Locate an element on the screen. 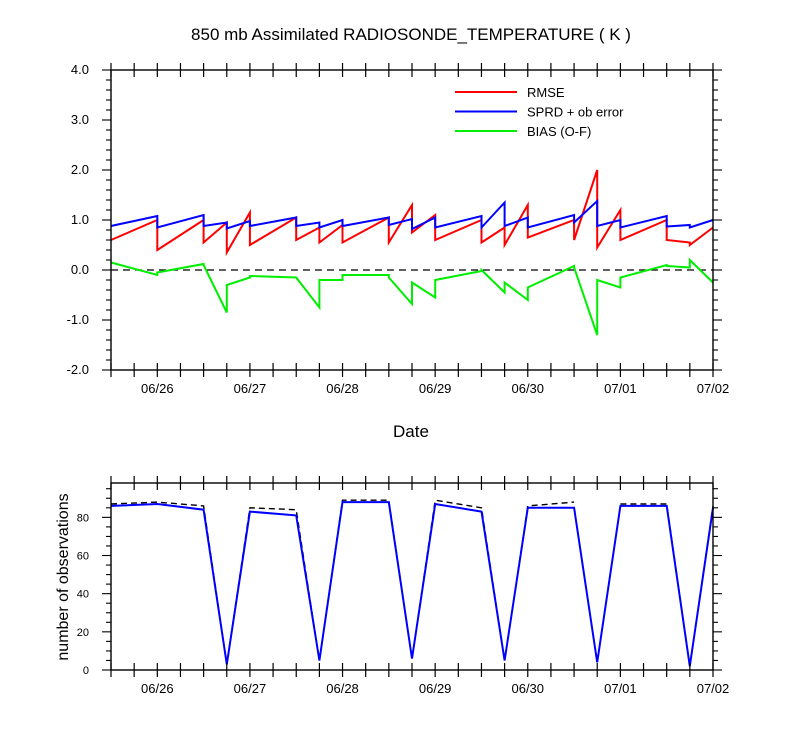  bottom-y-axis-label: number of observations is located at coordinates (63, 576).